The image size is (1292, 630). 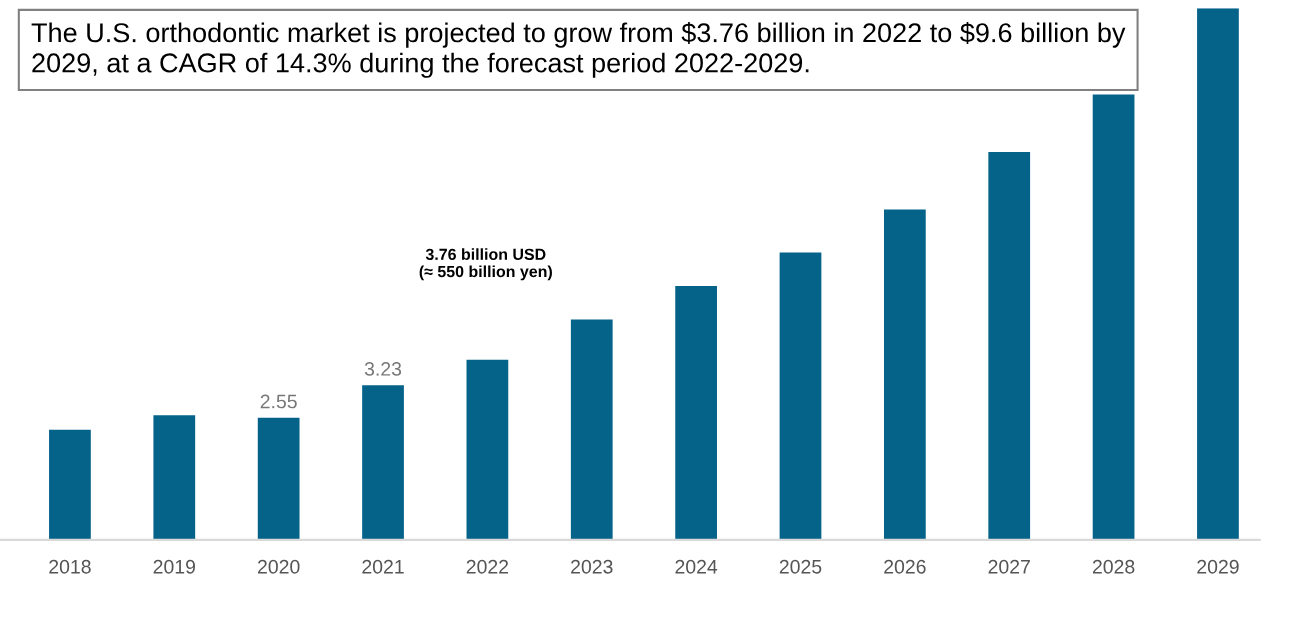 What do you see at coordinates (800, 566) in the screenshot?
I see `x-tick-label: 2025` at bounding box center [800, 566].